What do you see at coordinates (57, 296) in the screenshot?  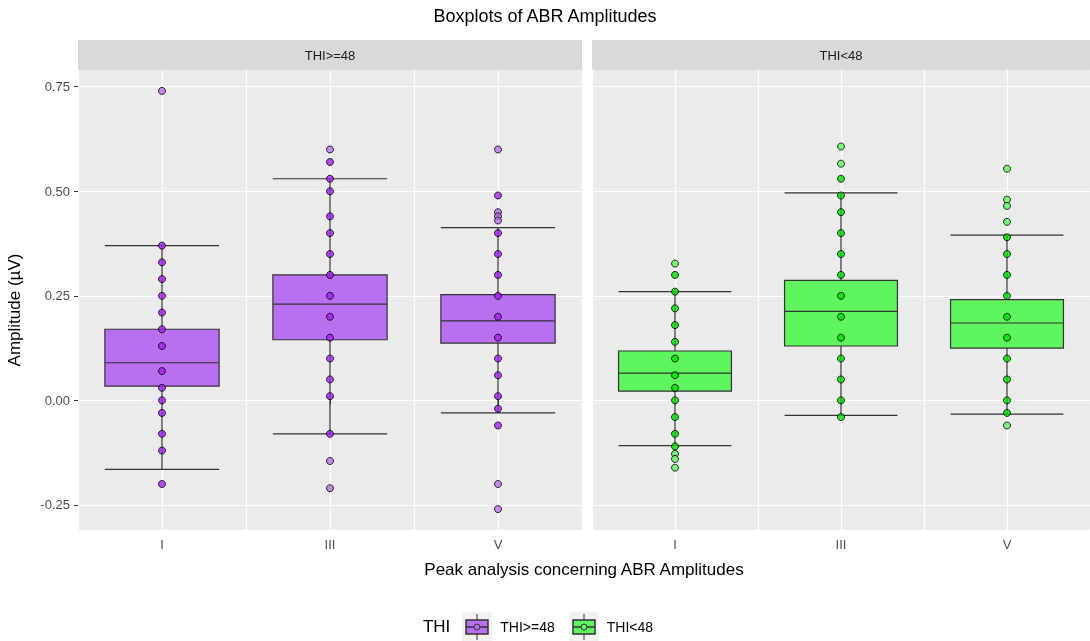 I see `y-tick-label: 0.25` at bounding box center [57, 296].